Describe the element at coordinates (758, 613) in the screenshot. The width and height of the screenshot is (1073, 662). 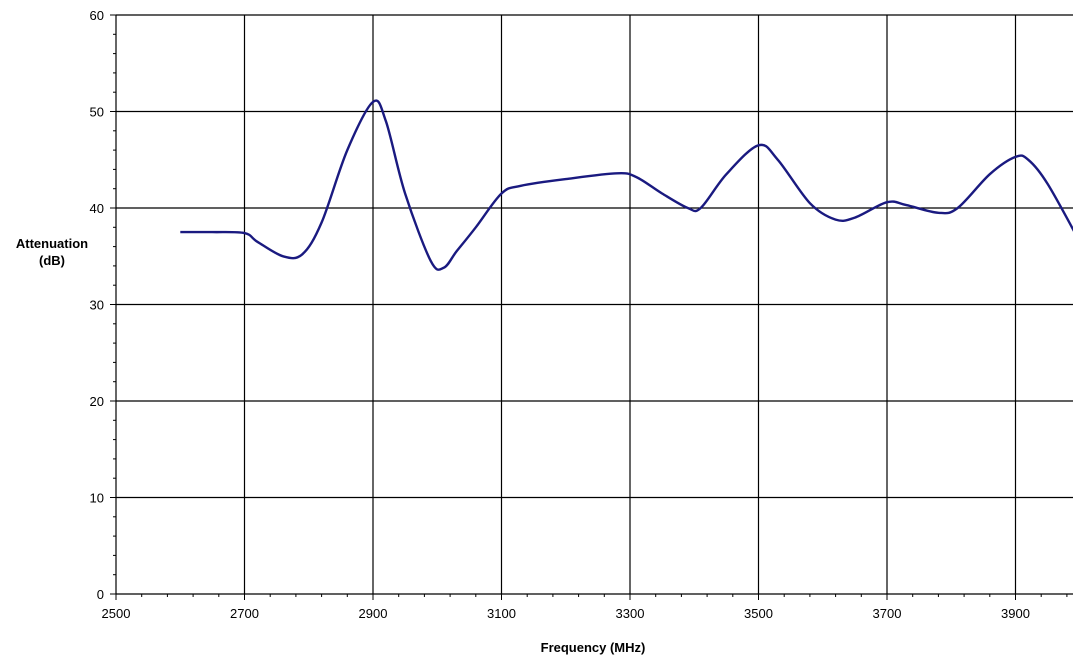
I see `x-tick-label: 3500` at that location.